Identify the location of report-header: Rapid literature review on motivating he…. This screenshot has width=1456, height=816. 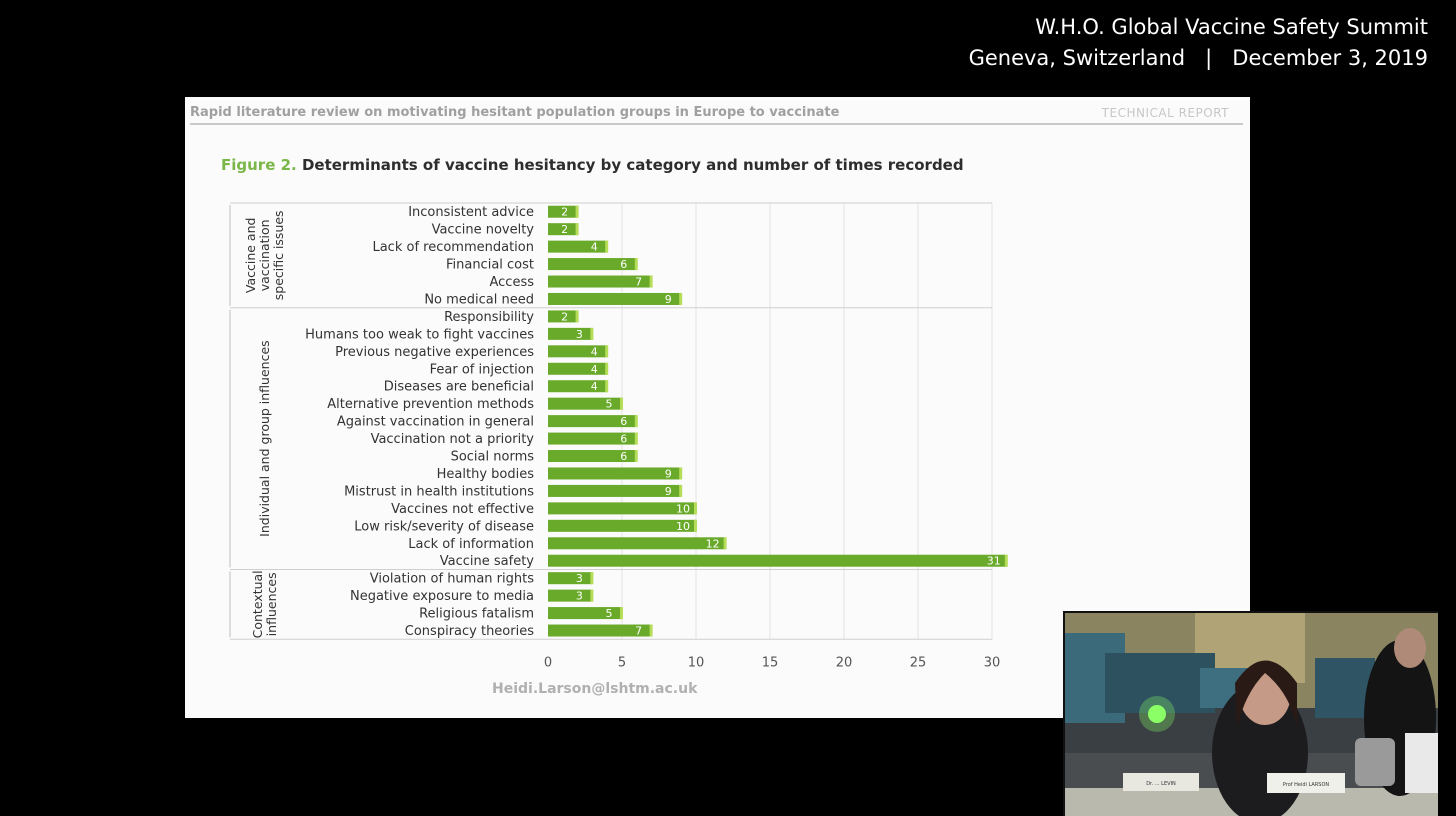
(716, 115).